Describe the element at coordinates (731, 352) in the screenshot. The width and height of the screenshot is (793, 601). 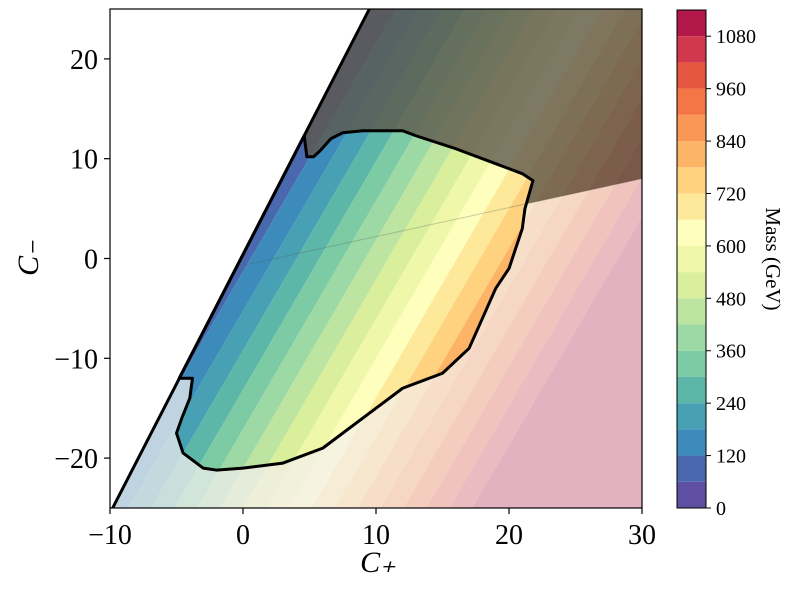
I see `colorbar-tick-label: 360` at that location.